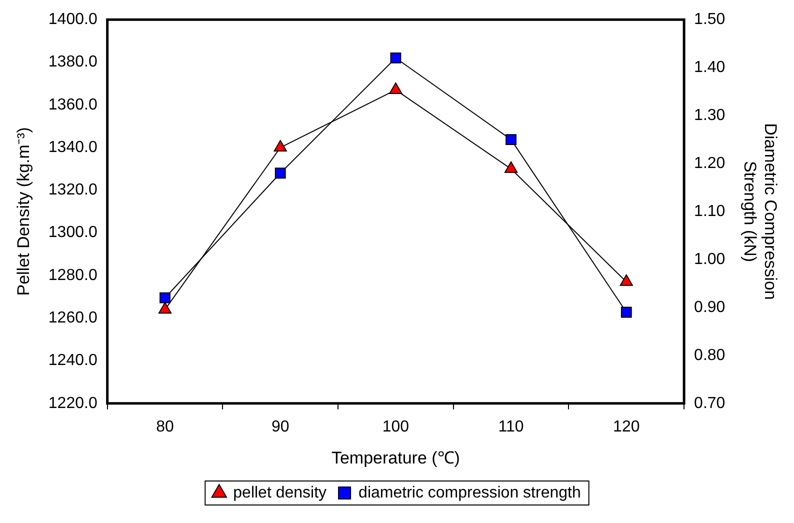 This screenshot has height=523, width=794. What do you see at coordinates (73, 233) in the screenshot?
I see `y-tick-label: 1300.0` at bounding box center [73, 233].